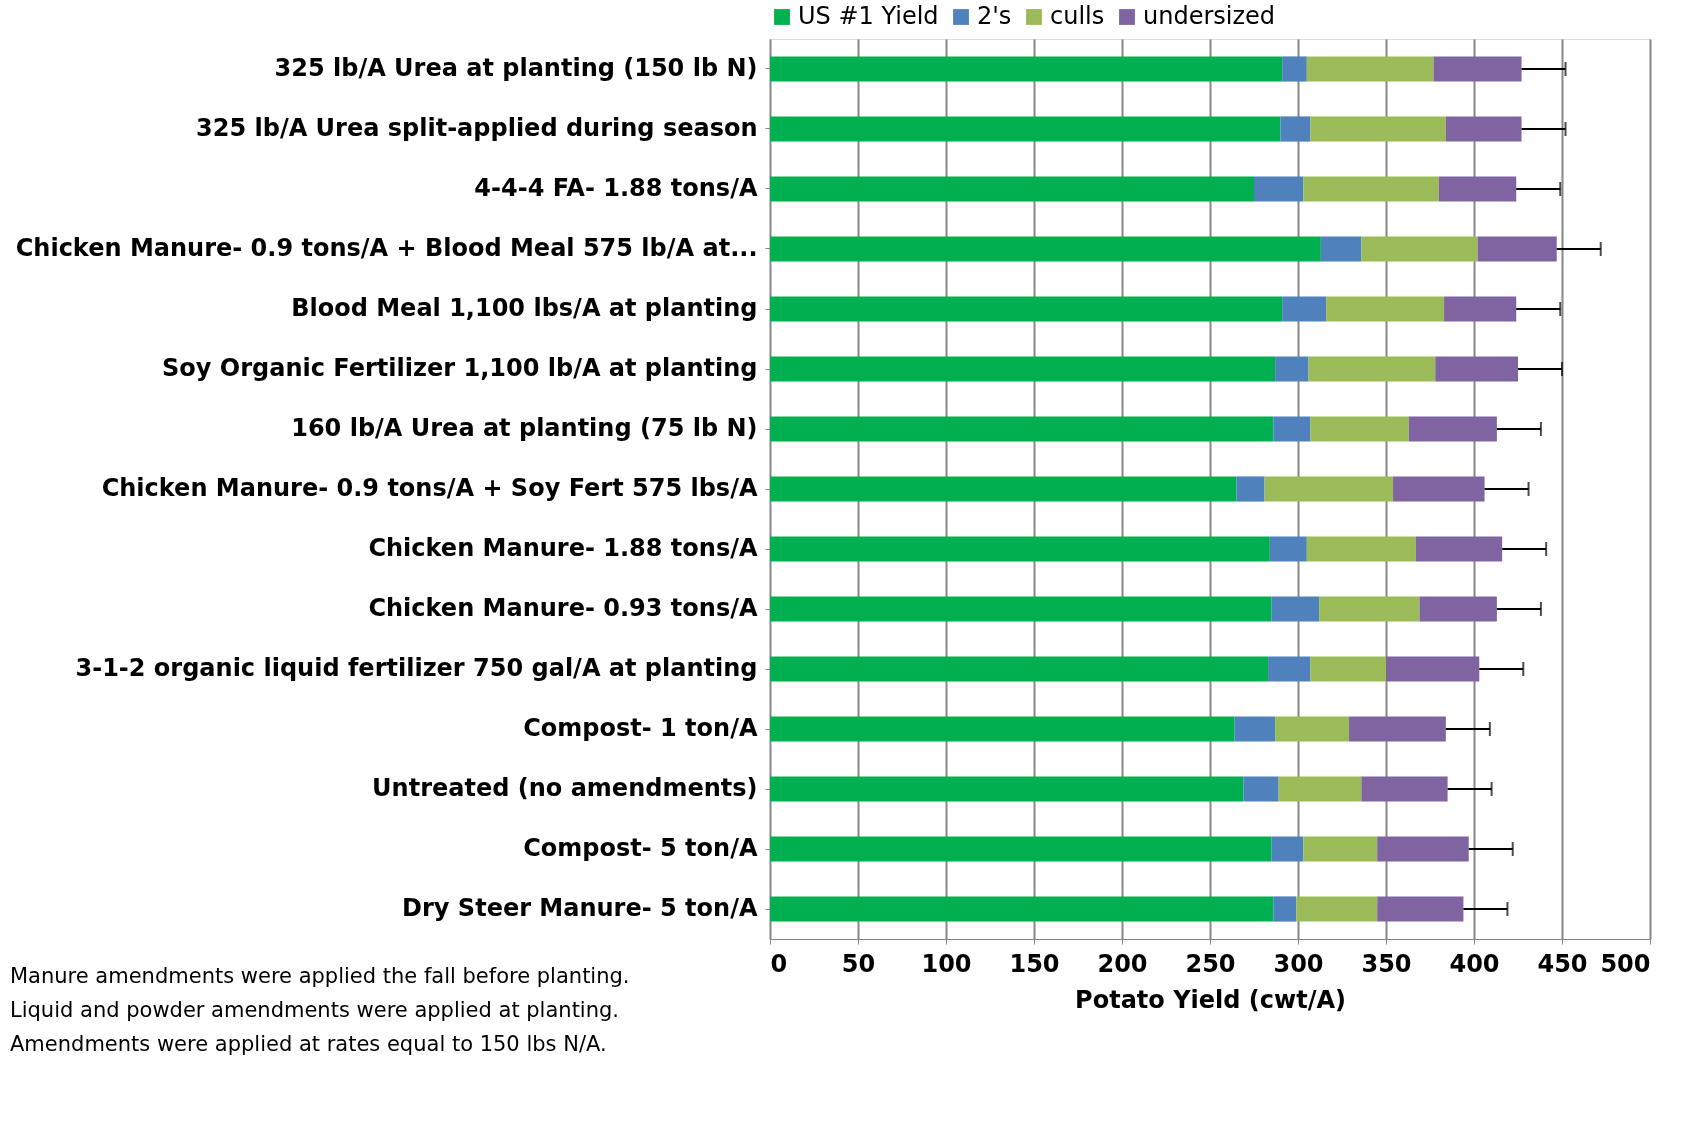 Image resolution: width=1703 pixels, height=1128 pixels. I want to click on y-tick-label: Chicken Manure- 0.9 tons/A + Soy Fert 575 lbs/A, so click(429, 488).